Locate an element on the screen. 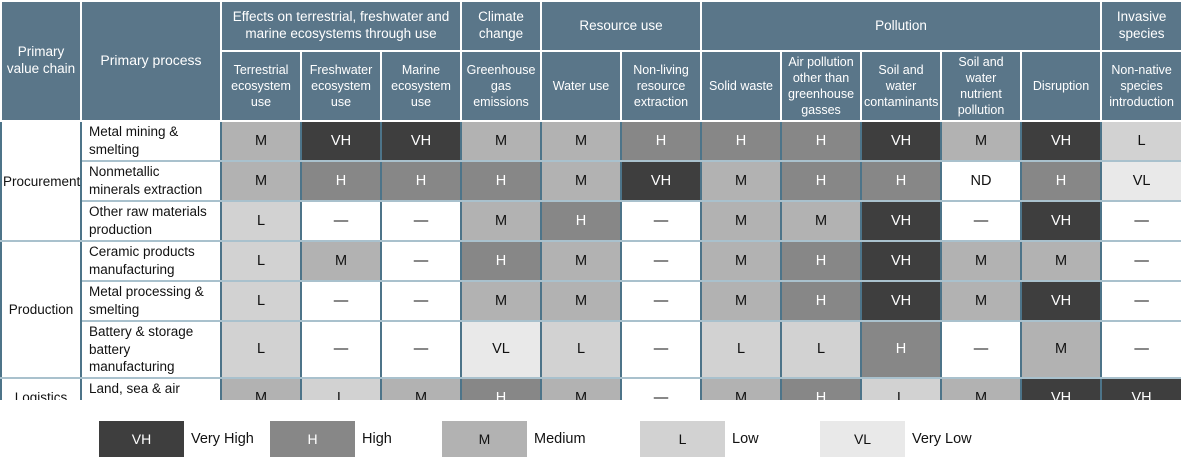  column-header-freshwater: Freshwater ecosystem use is located at coordinates (341, 86).